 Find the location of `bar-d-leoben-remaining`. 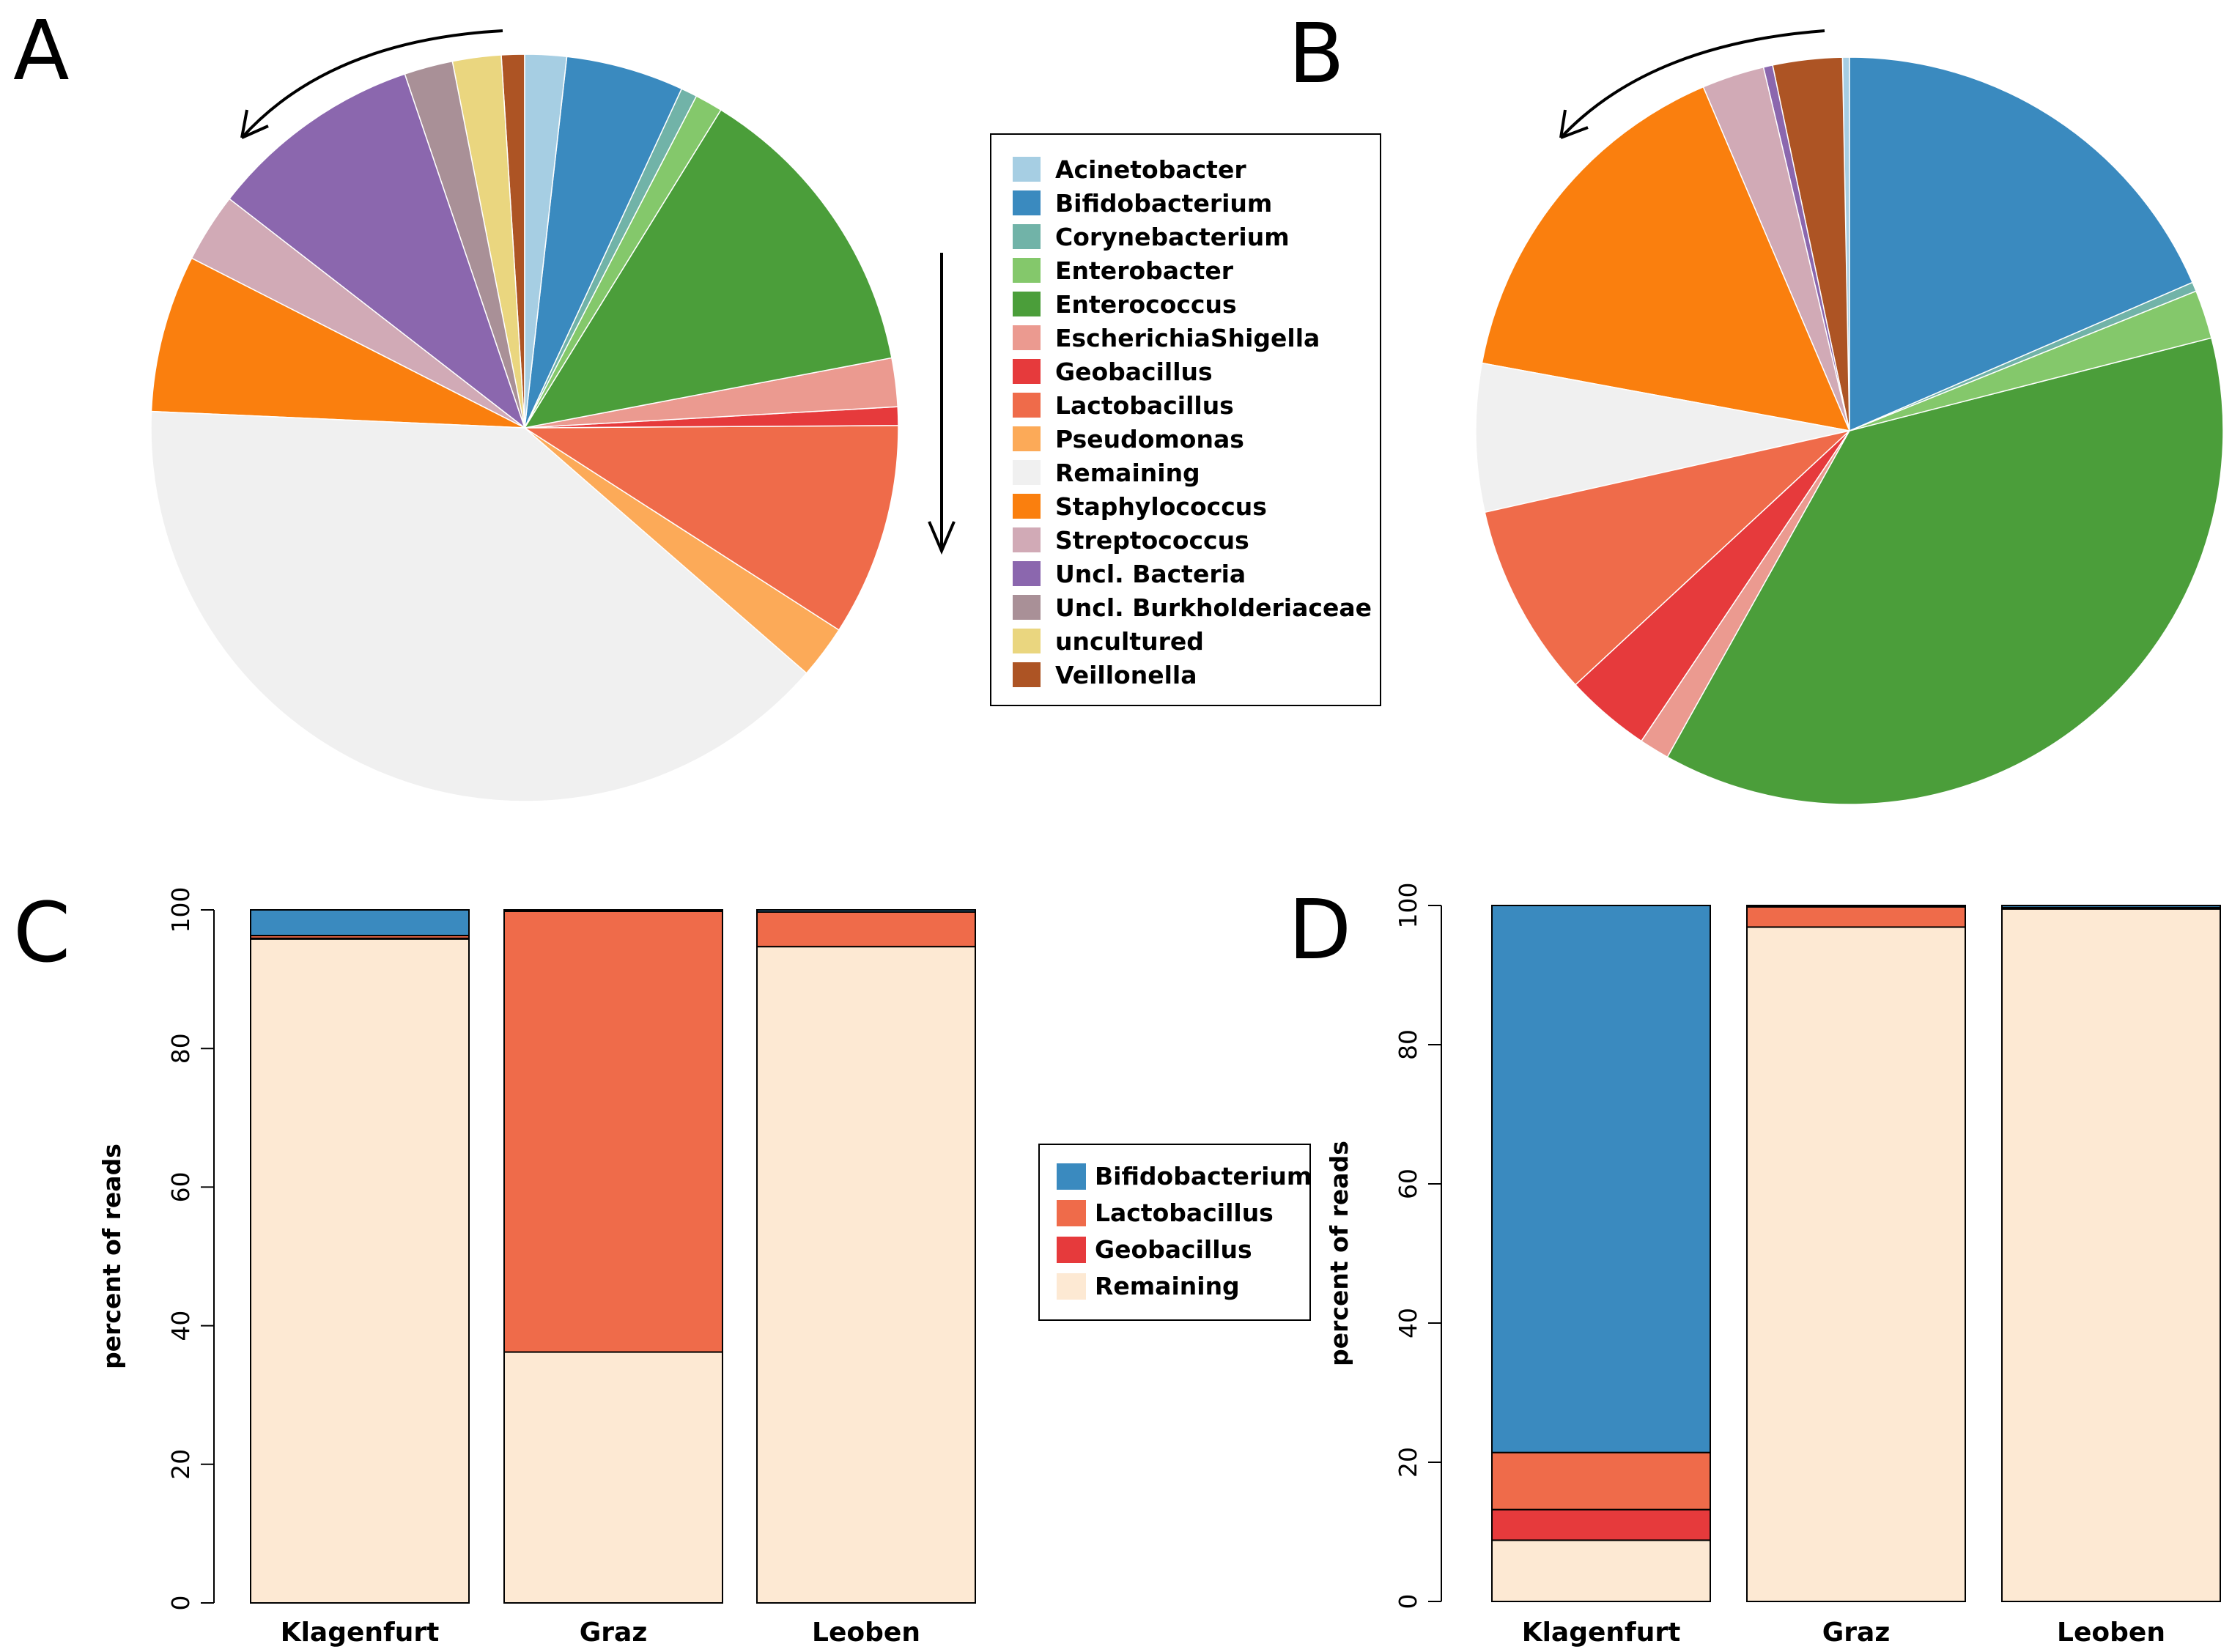

bar-d-leoben-remaining is located at coordinates (2111, 1255).